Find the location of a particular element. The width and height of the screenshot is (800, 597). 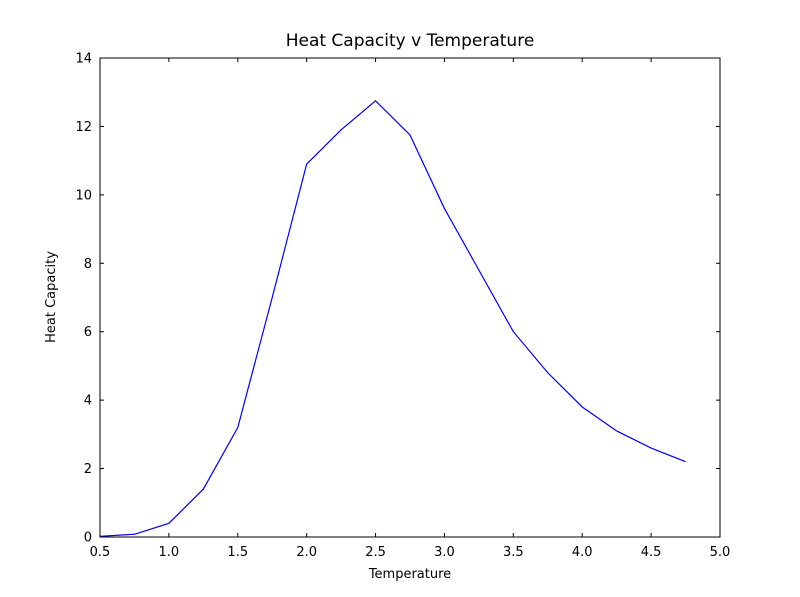

y-tick-label: 14 is located at coordinates (83, 59).